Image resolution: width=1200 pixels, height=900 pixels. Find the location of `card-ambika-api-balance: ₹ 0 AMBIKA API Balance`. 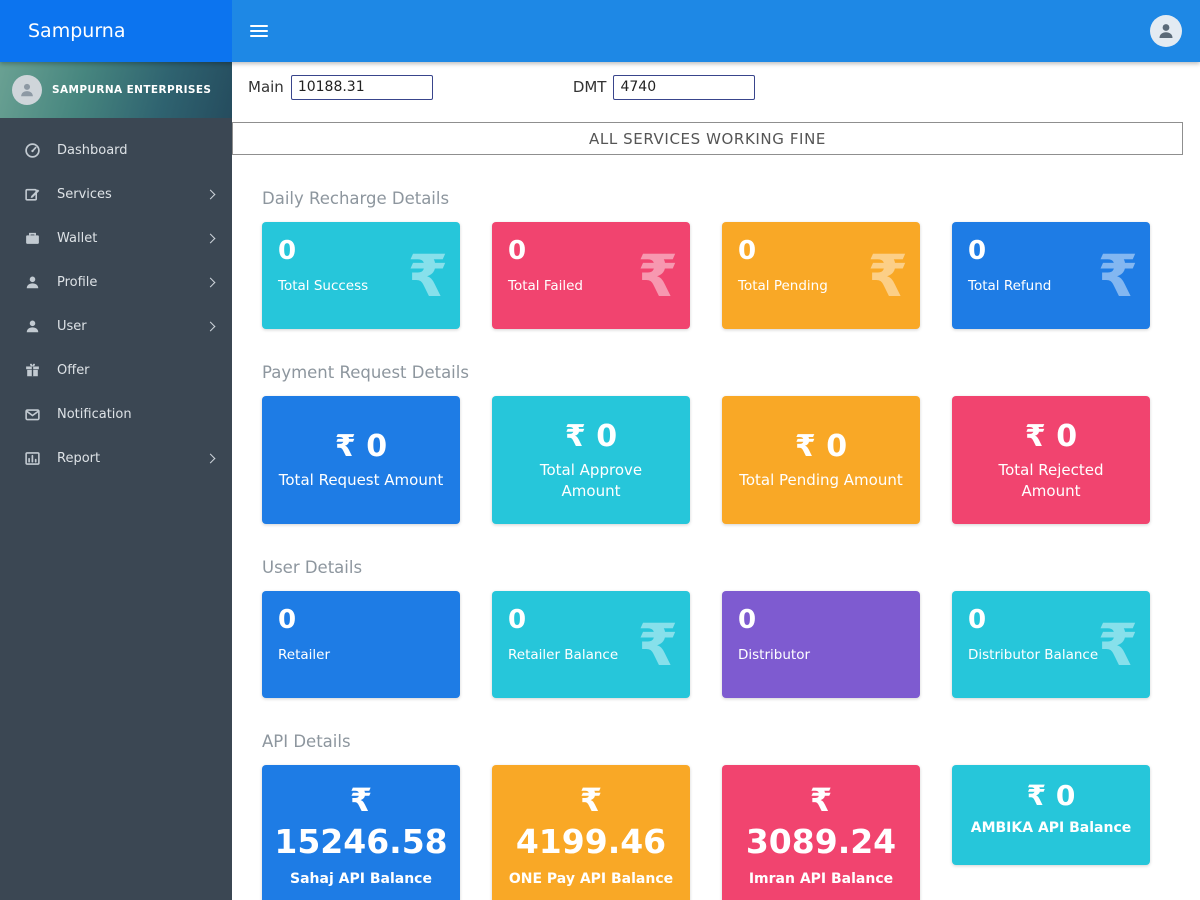

card-ambika-api-balance: ₹ 0 AMBIKA API Balance is located at coordinates (1051, 815).